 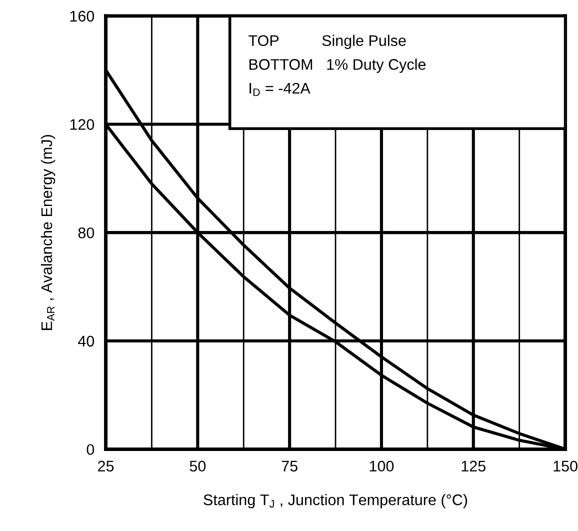 What do you see at coordinates (90, 449) in the screenshot?
I see `y-tick-label: 0` at bounding box center [90, 449].